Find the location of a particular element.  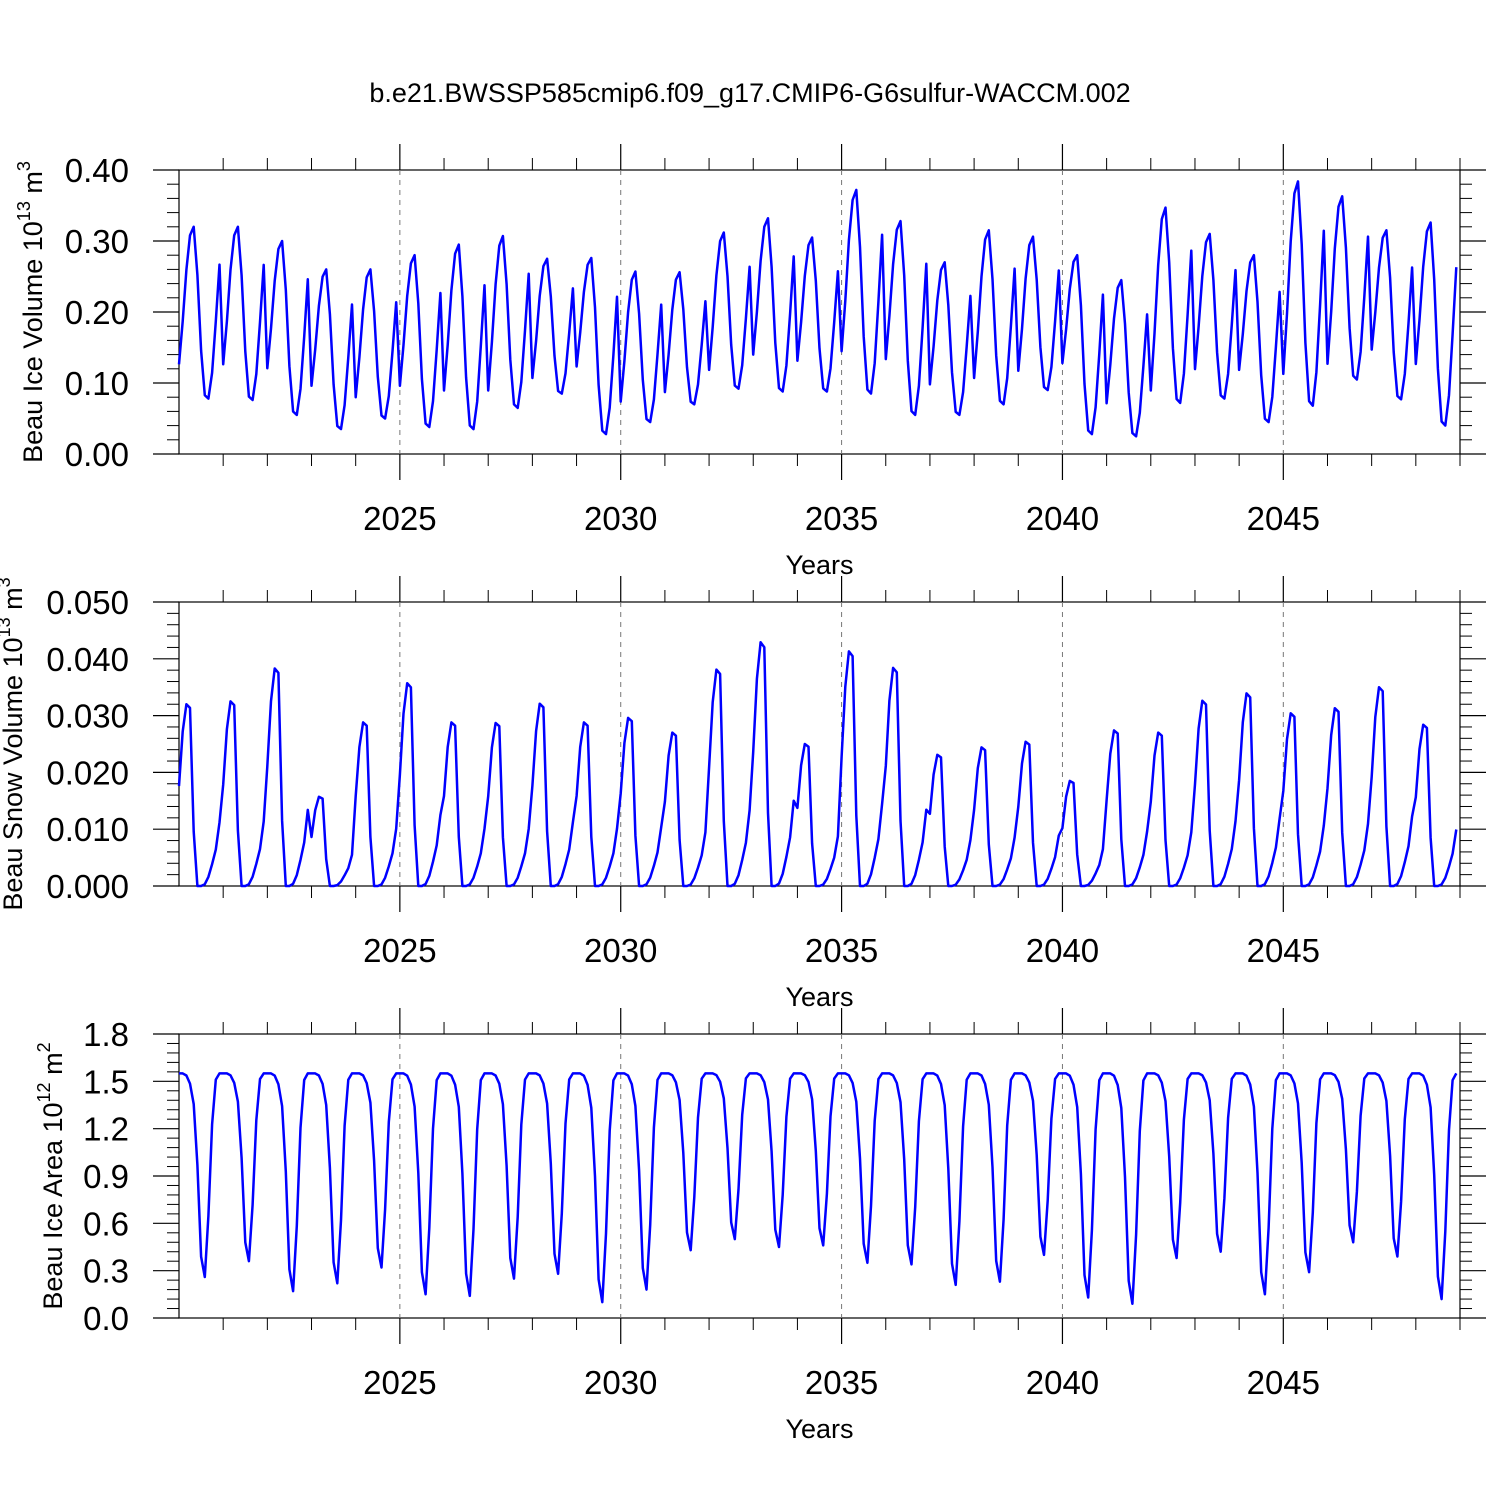

y-tick-label: 0.030 is located at coordinates (87, 716).